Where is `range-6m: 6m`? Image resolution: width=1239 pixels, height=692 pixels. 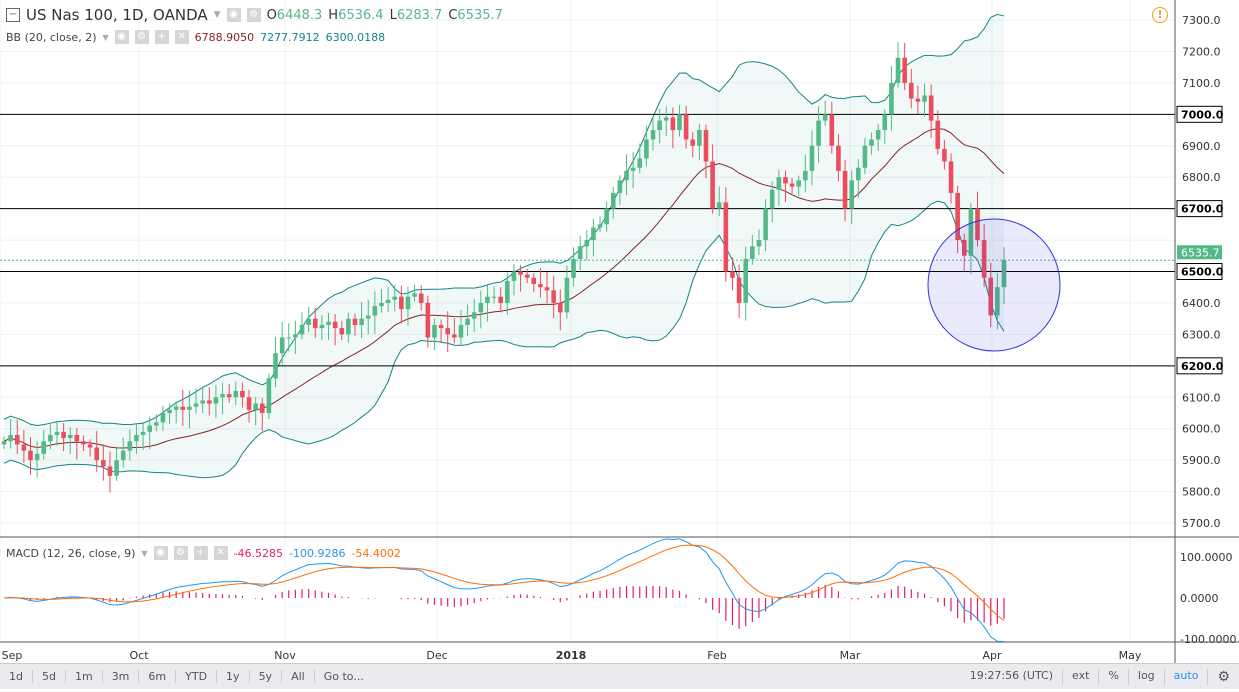
range-6m: 6m is located at coordinates (158, 676).